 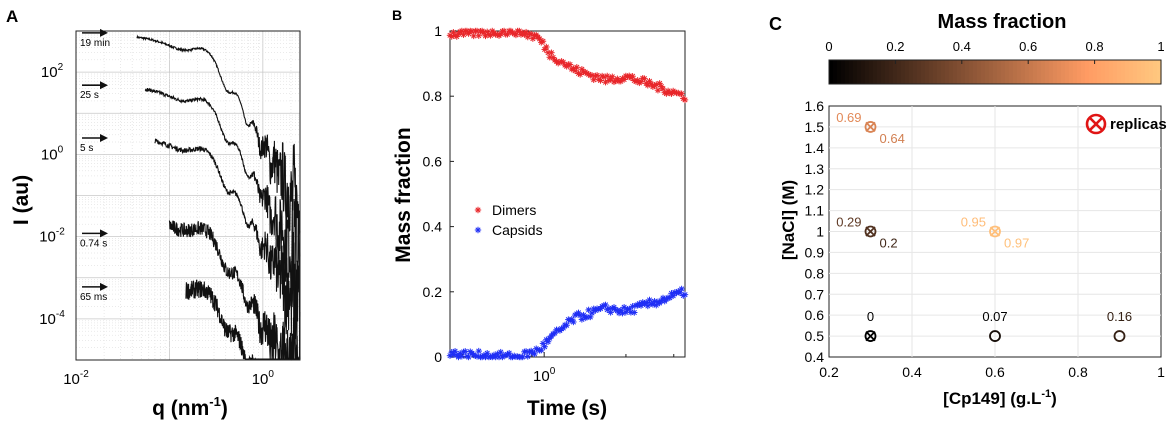 What do you see at coordinates (870, 325) in the screenshot?
I see `data-point: 0` at bounding box center [870, 325].